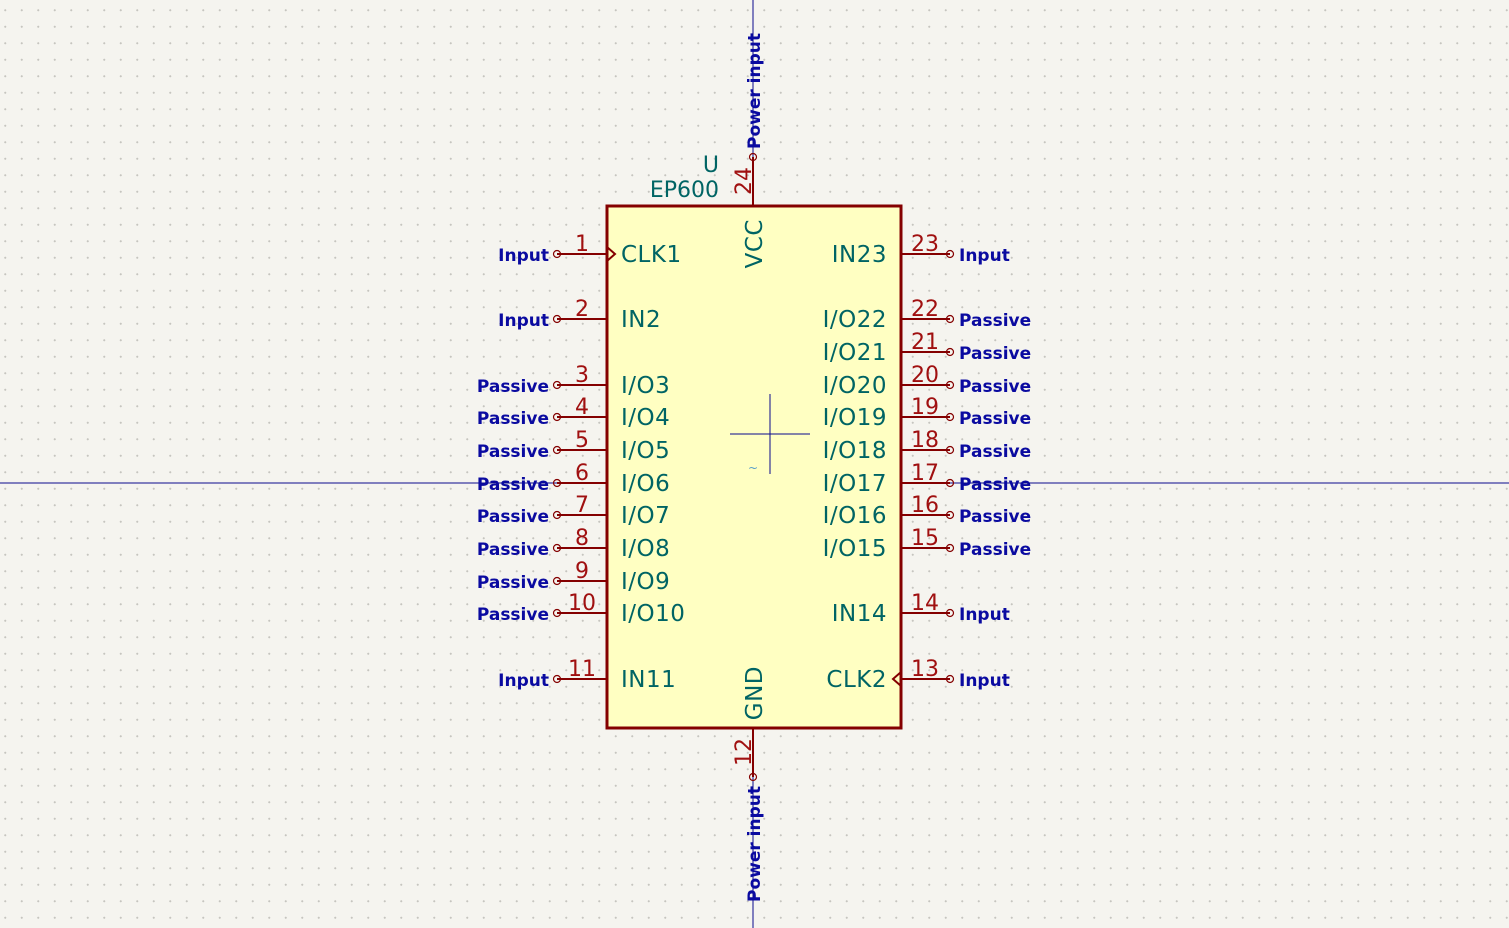 This screenshot has width=1509, height=928. I want to click on pin-number: 5, so click(582, 440).